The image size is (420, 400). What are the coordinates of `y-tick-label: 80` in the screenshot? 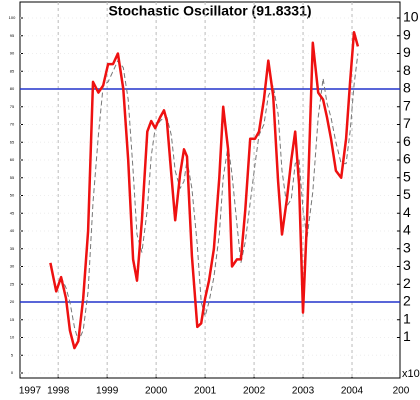 It's located at (12, 88).